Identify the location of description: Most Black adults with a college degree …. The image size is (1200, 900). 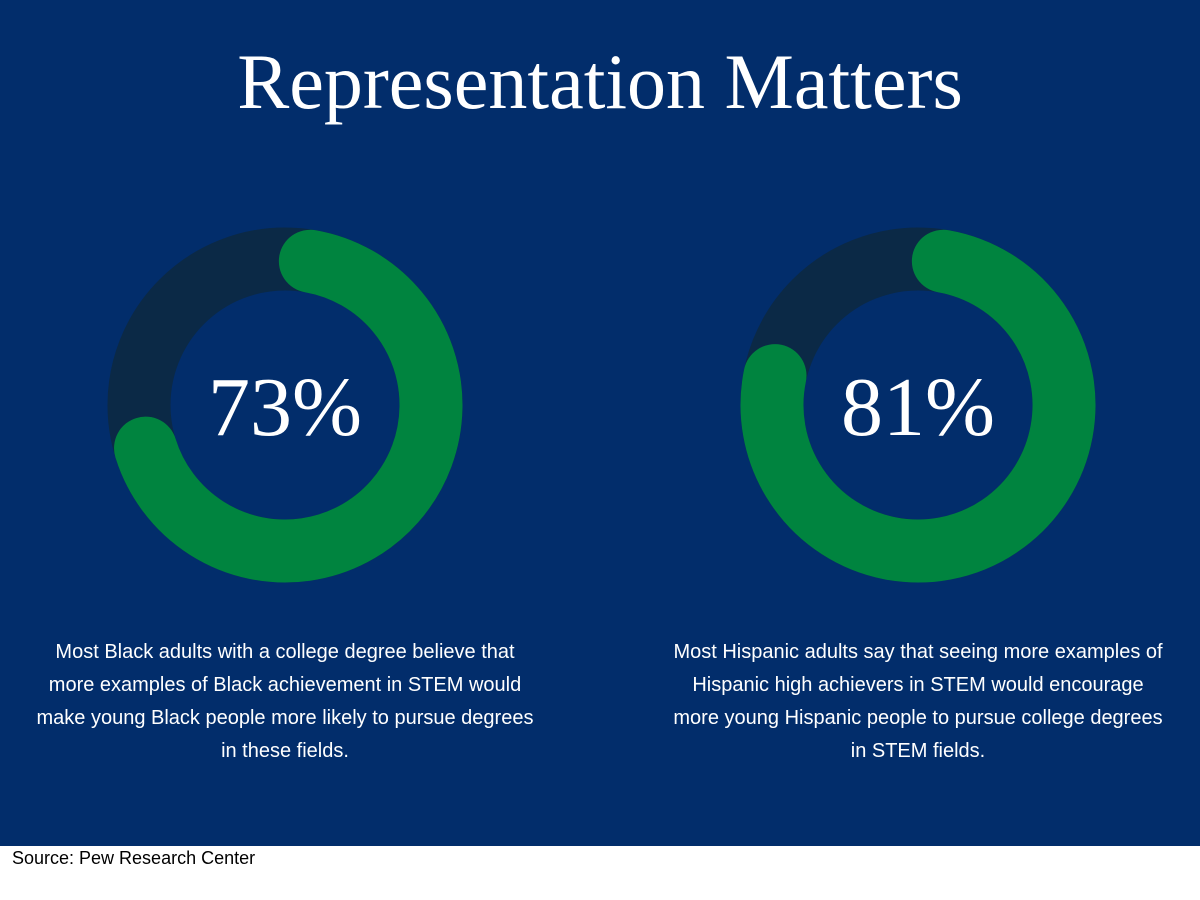
(285, 701).